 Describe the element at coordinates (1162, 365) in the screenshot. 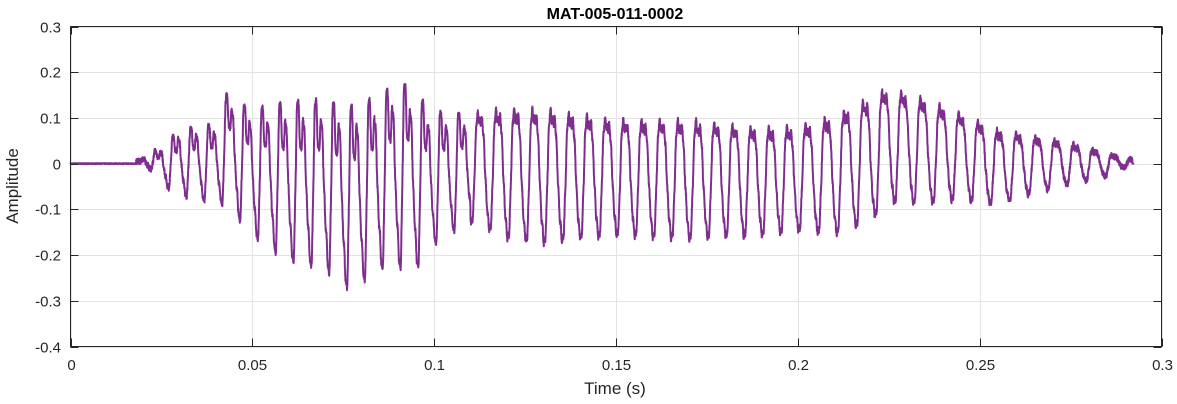

I see `x-tick-label: 0.3` at that location.